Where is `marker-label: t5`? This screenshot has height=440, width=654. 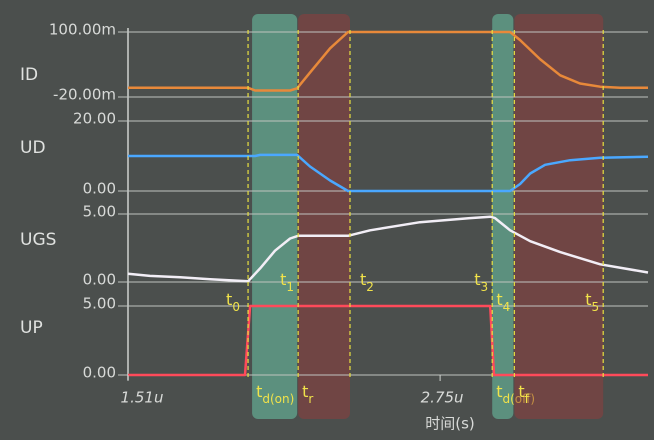 marker-label: t5 is located at coordinates (592, 302).